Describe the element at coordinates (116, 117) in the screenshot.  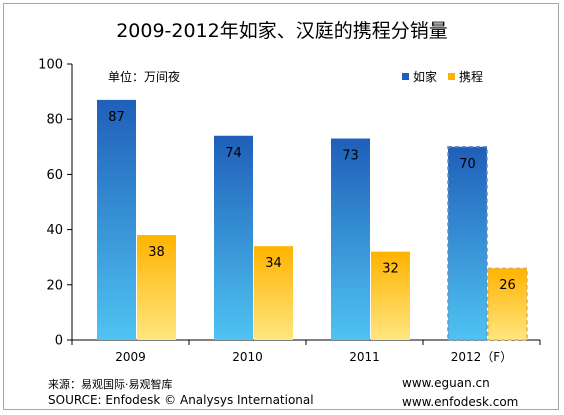
I see `bar-label-rujia-0: 87` at that location.